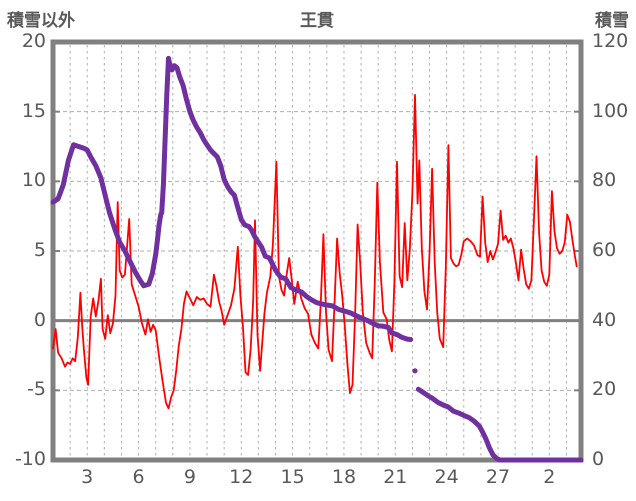 The image size is (636, 501). What do you see at coordinates (395, 477) in the screenshot?
I see `x-axis-tick-label: 21` at bounding box center [395, 477].